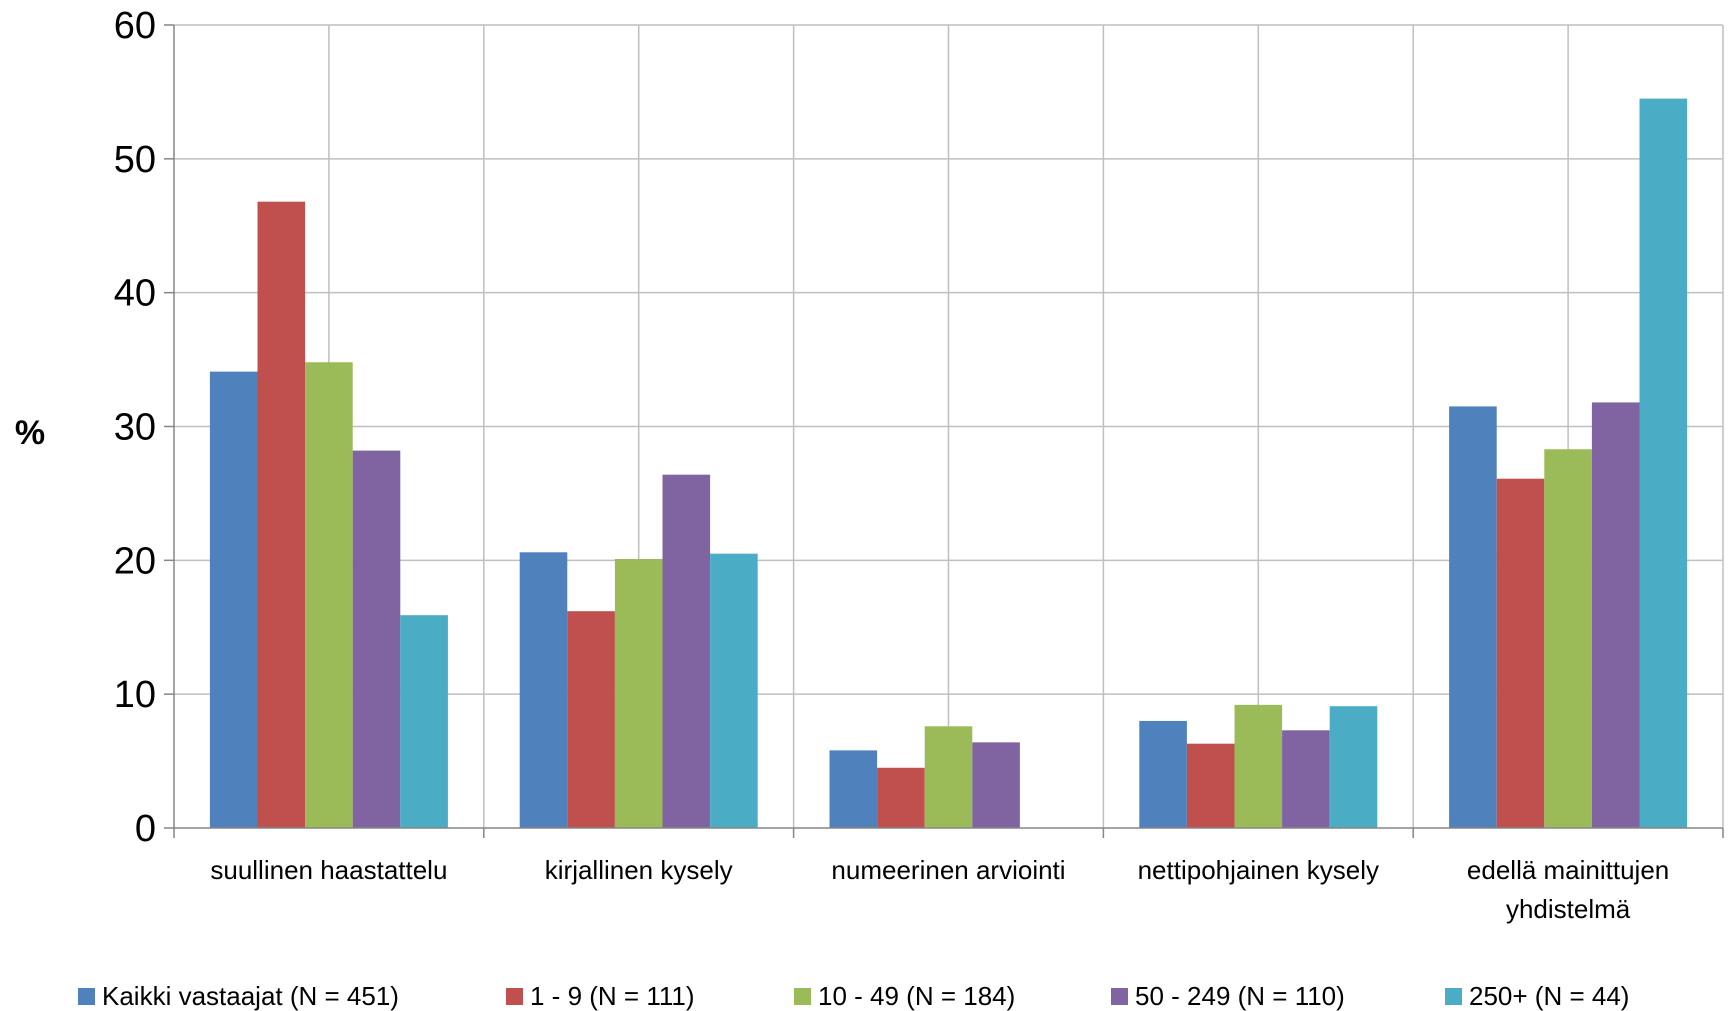 The image size is (1729, 1011). I want to click on y-tick-label: 40, so click(135, 294).